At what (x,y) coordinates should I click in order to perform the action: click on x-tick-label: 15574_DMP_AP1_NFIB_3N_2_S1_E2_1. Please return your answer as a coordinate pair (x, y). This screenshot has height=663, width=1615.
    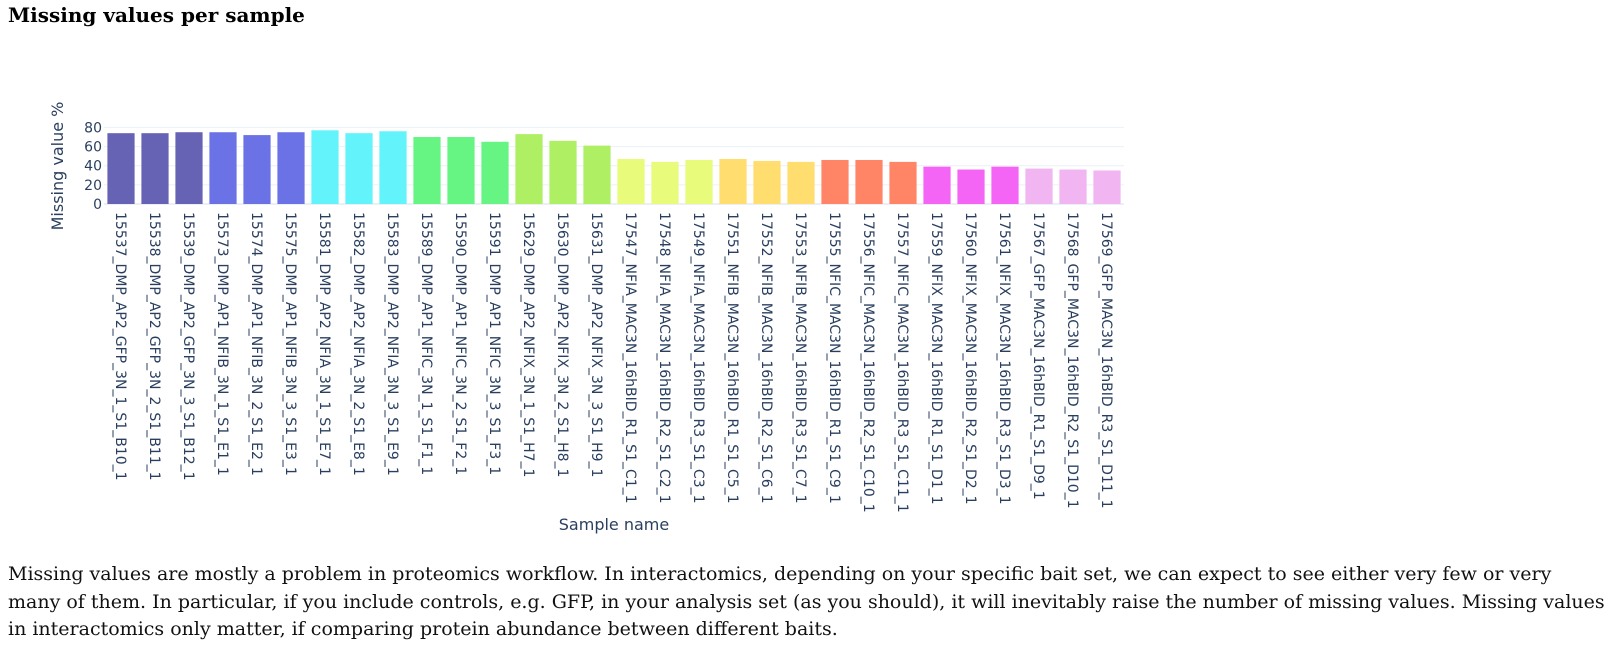
    Looking at the image, I should click on (256, 344).